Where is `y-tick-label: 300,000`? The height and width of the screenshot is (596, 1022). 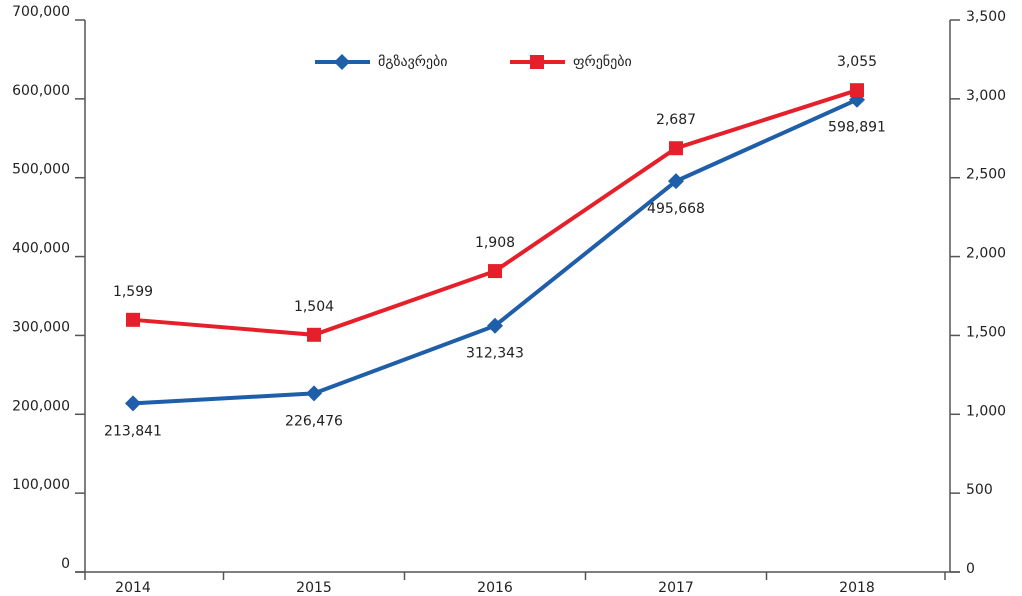
y-tick-label: 300,000 is located at coordinates (41, 327).